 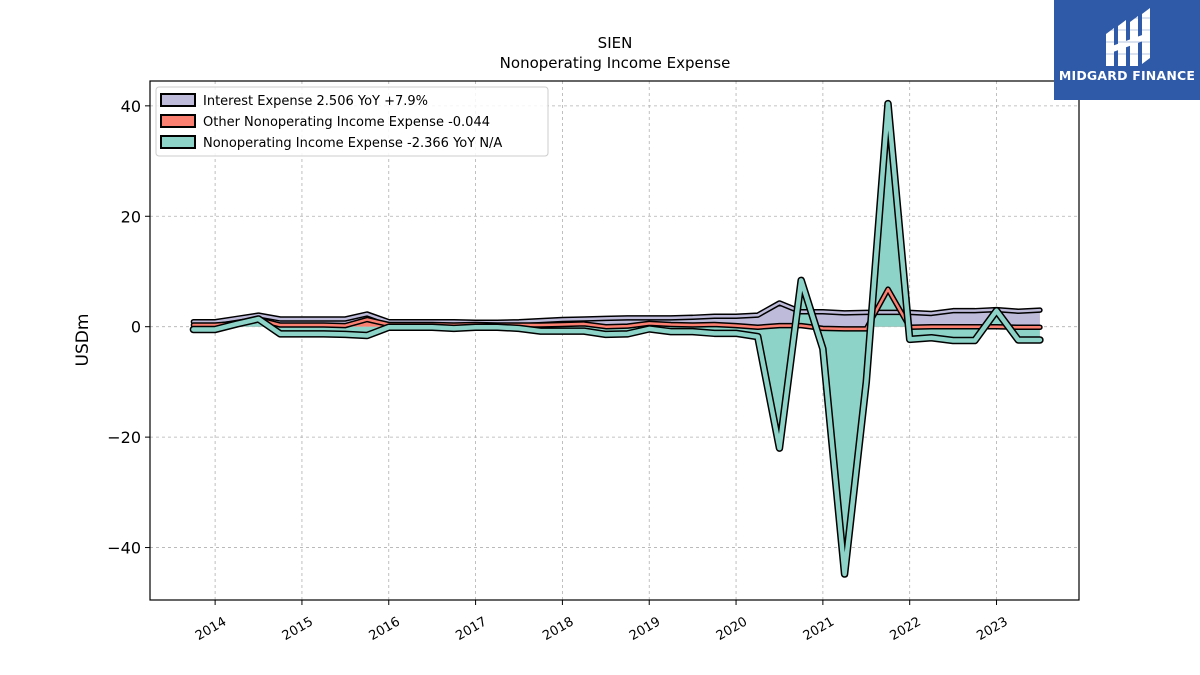 What do you see at coordinates (558, 629) in the screenshot?
I see `x-tick-label: 2018` at bounding box center [558, 629].